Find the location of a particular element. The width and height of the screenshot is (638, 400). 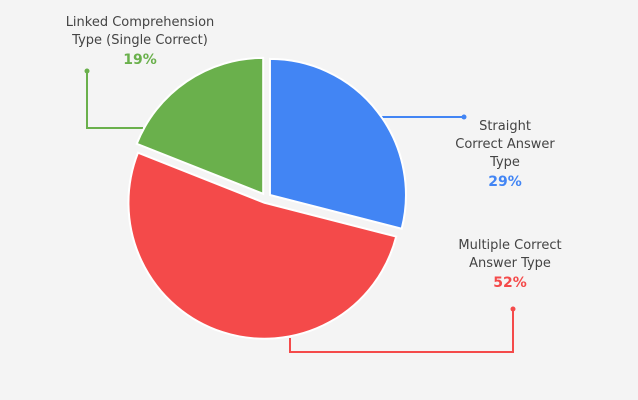

leader-dot-multiple is located at coordinates (513, 309).